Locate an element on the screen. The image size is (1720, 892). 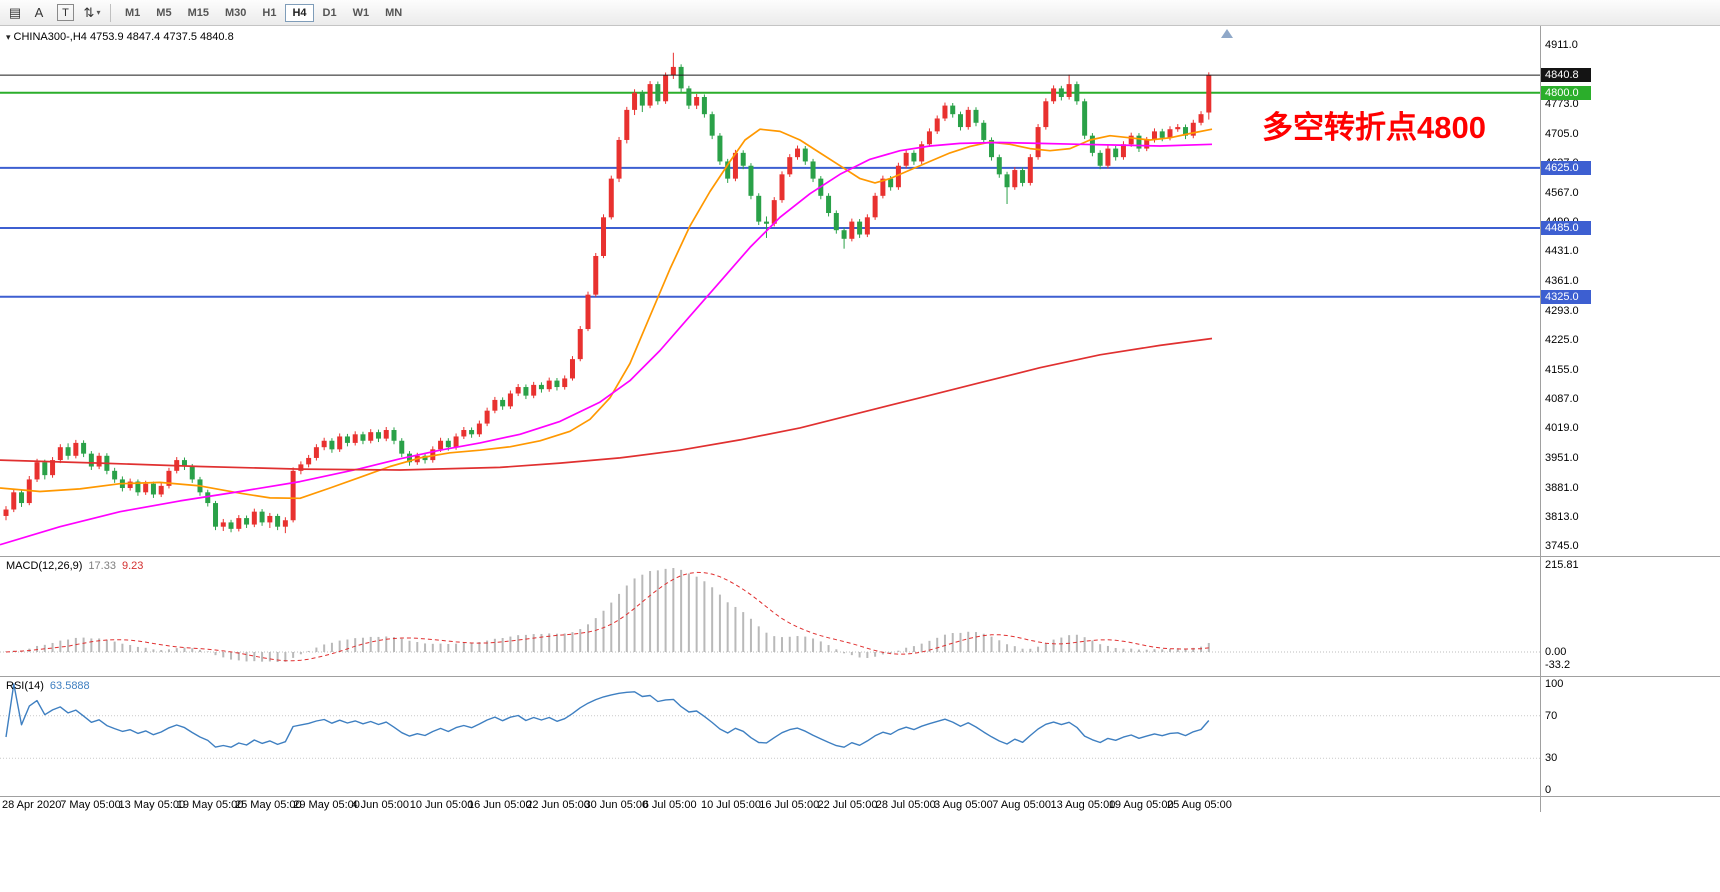
price-badge-4325.0: 4325.0 is located at coordinates (1566, 296).